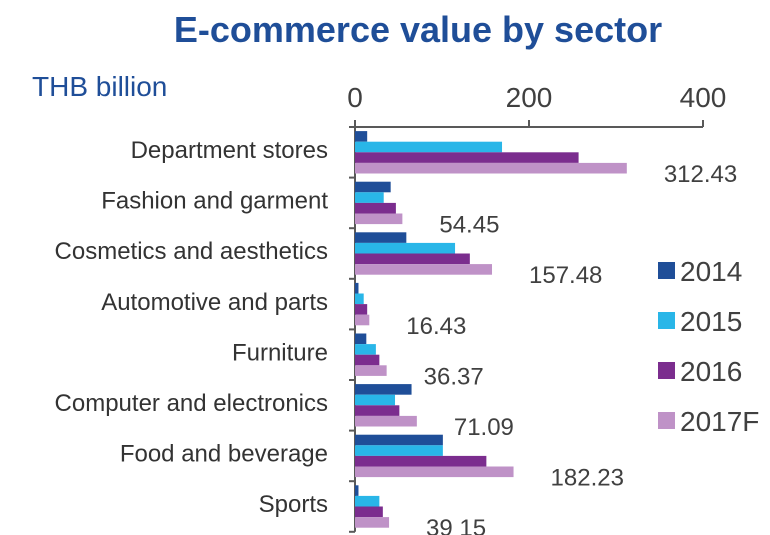 The image size is (770, 535). Describe the element at coordinates (191, 403) in the screenshot. I see `category-label: Computer and electronics` at that location.